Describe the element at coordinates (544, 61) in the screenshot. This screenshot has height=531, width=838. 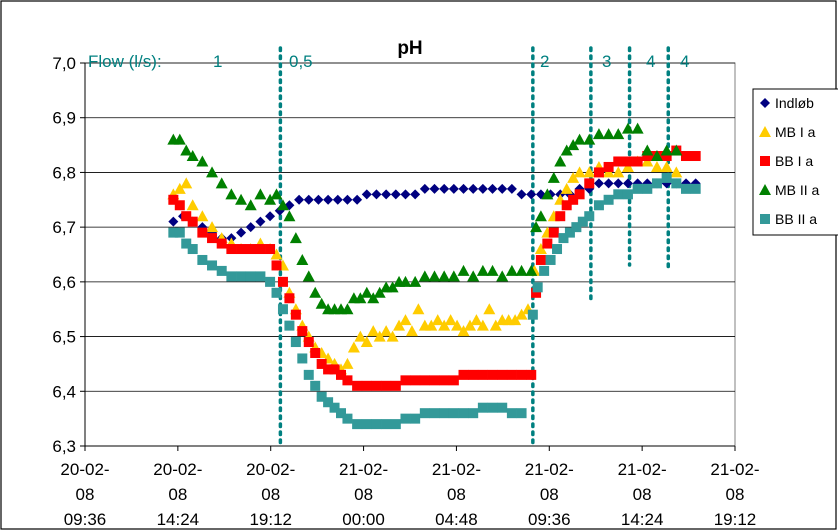
I see `flow-value-label: 2` at that location.